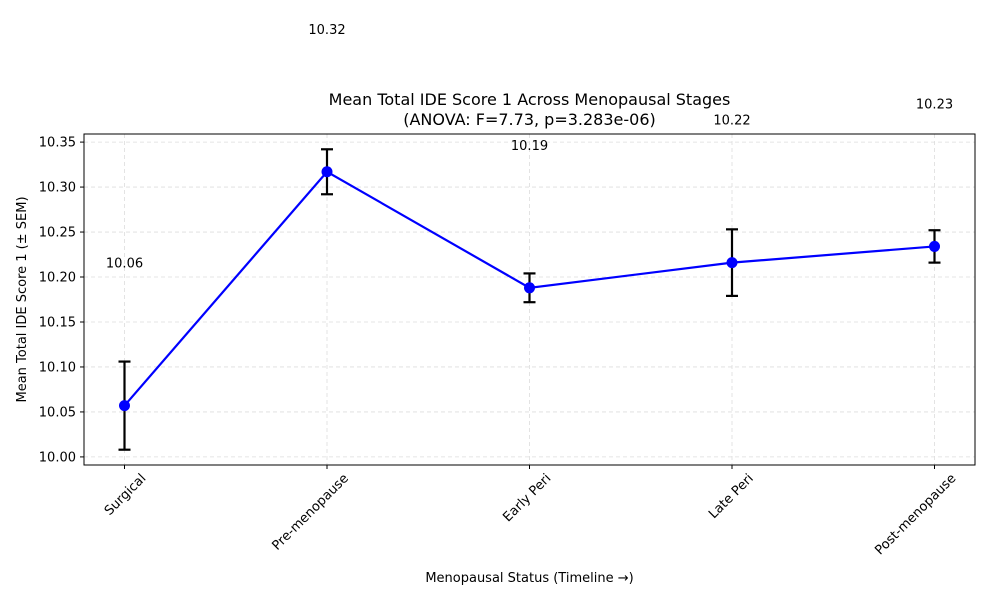 The image size is (1000, 600). What do you see at coordinates (22, 299) in the screenshot?
I see `y-axis-label: Mean Total IDE Score 1 (± SEM)` at bounding box center [22, 299].